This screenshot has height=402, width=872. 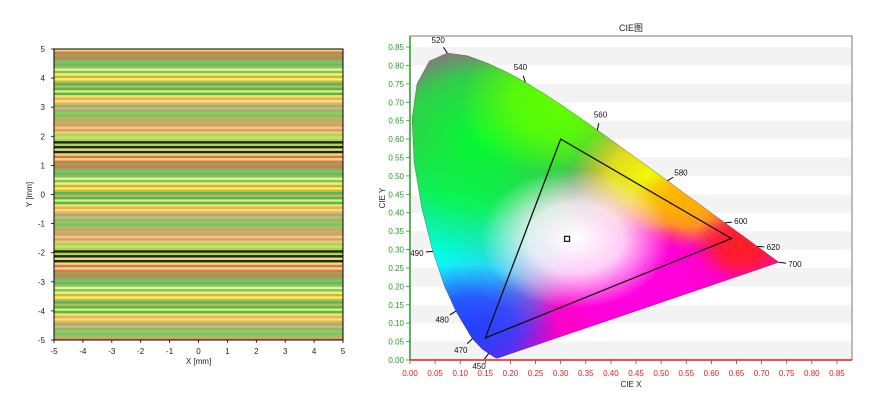 What do you see at coordinates (396, 47) in the screenshot?
I see `y-tick-label: 0.85` at bounding box center [396, 47].